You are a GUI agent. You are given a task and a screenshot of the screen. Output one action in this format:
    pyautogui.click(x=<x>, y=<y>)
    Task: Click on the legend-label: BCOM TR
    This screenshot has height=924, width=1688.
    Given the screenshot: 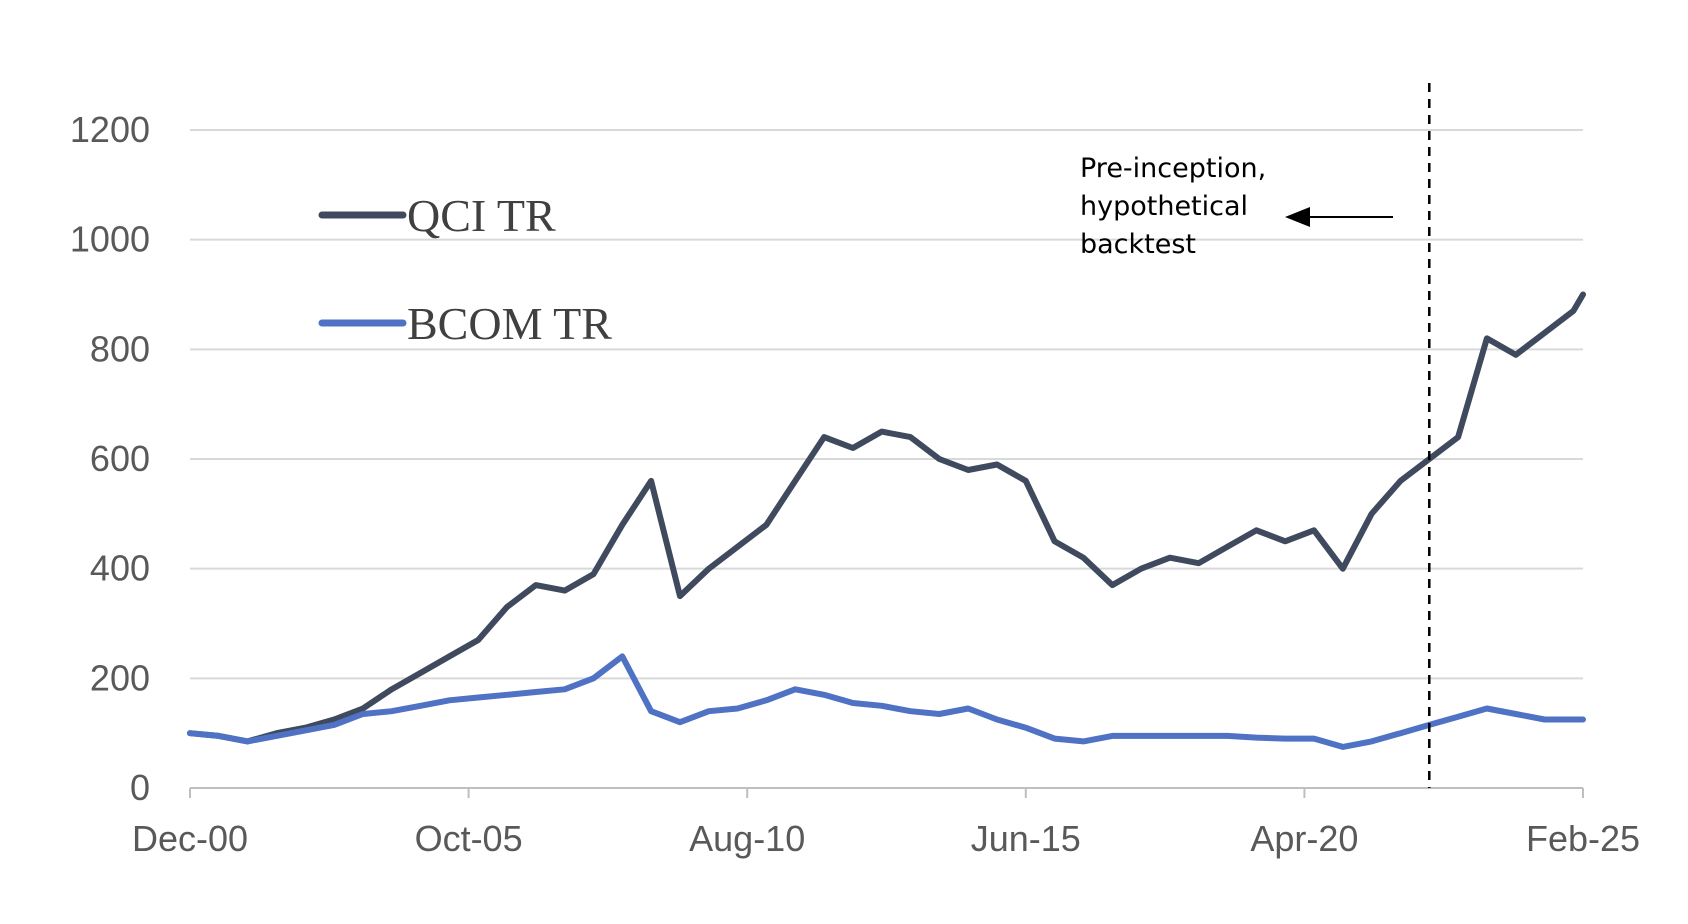 What is the action you would take?
    pyautogui.click(x=509, y=323)
    